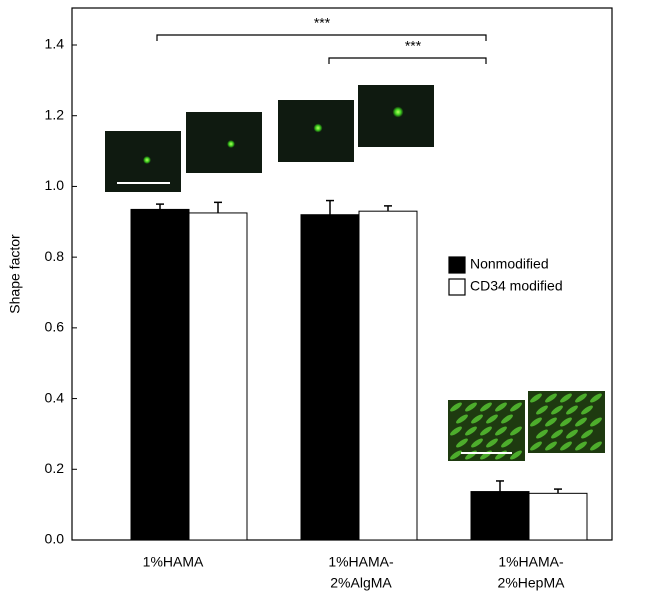  Describe the element at coordinates (532, 583) in the screenshot. I see `x-tick-label: 2%HepMA` at that location.